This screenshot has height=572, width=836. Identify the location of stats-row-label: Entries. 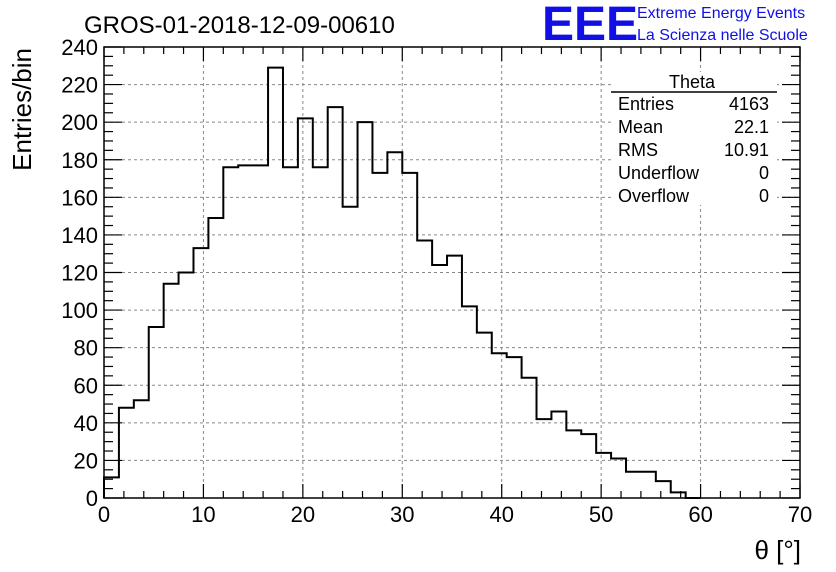
(646, 104).